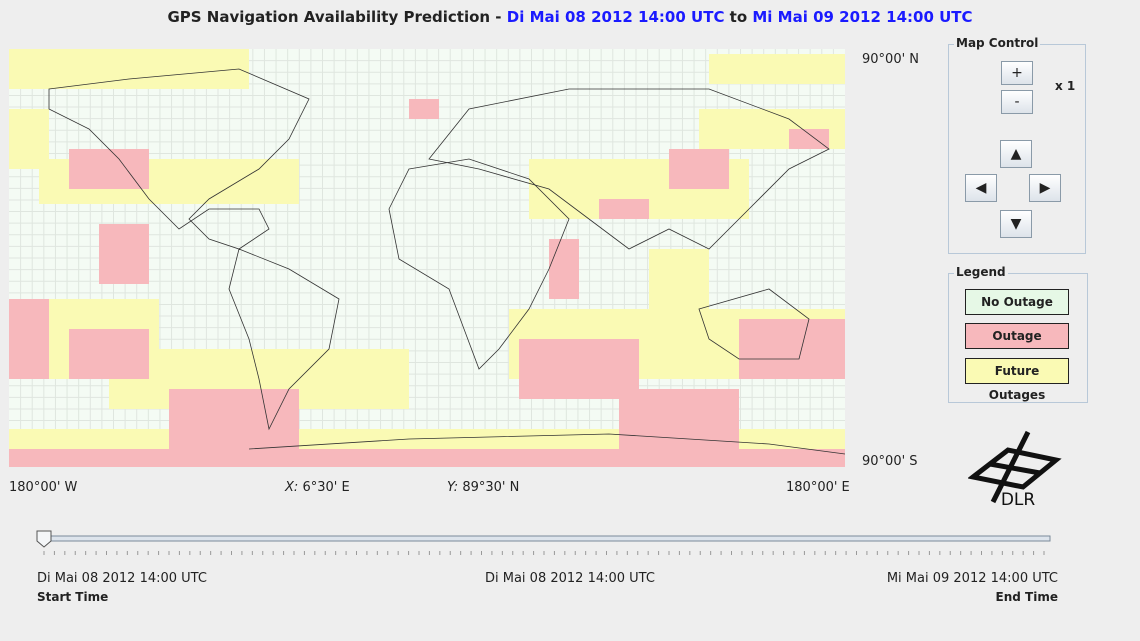  I want to click on start-time: Di Mai 08 2012 14:00 UTC, so click(615, 17).